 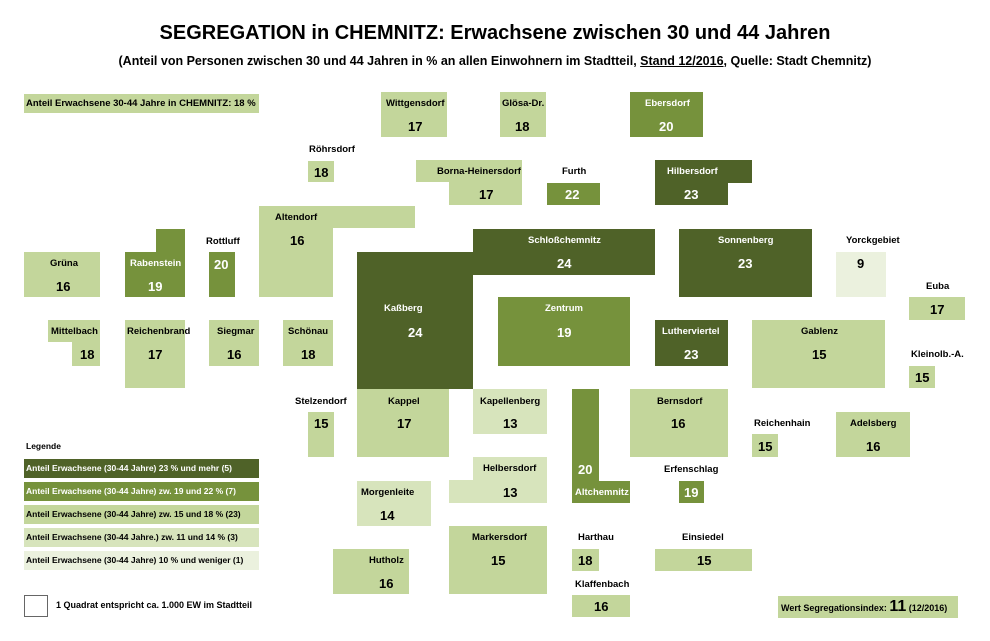 What do you see at coordinates (691, 469) in the screenshot?
I see `district-label-erfenschlag: Erfenschlag` at bounding box center [691, 469].